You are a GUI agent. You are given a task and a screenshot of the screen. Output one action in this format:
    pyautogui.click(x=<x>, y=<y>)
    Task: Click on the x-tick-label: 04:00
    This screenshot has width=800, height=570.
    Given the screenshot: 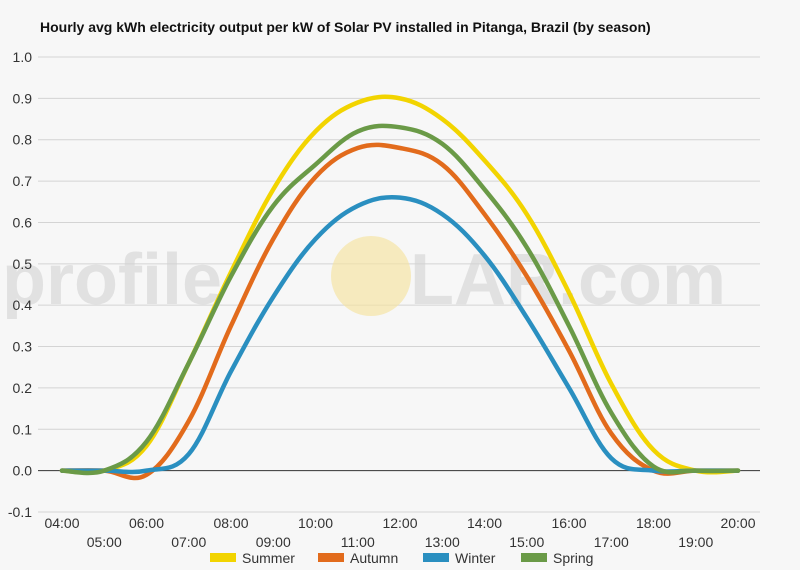 What is the action you would take?
    pyautogui.click(x=61, y=523)
    